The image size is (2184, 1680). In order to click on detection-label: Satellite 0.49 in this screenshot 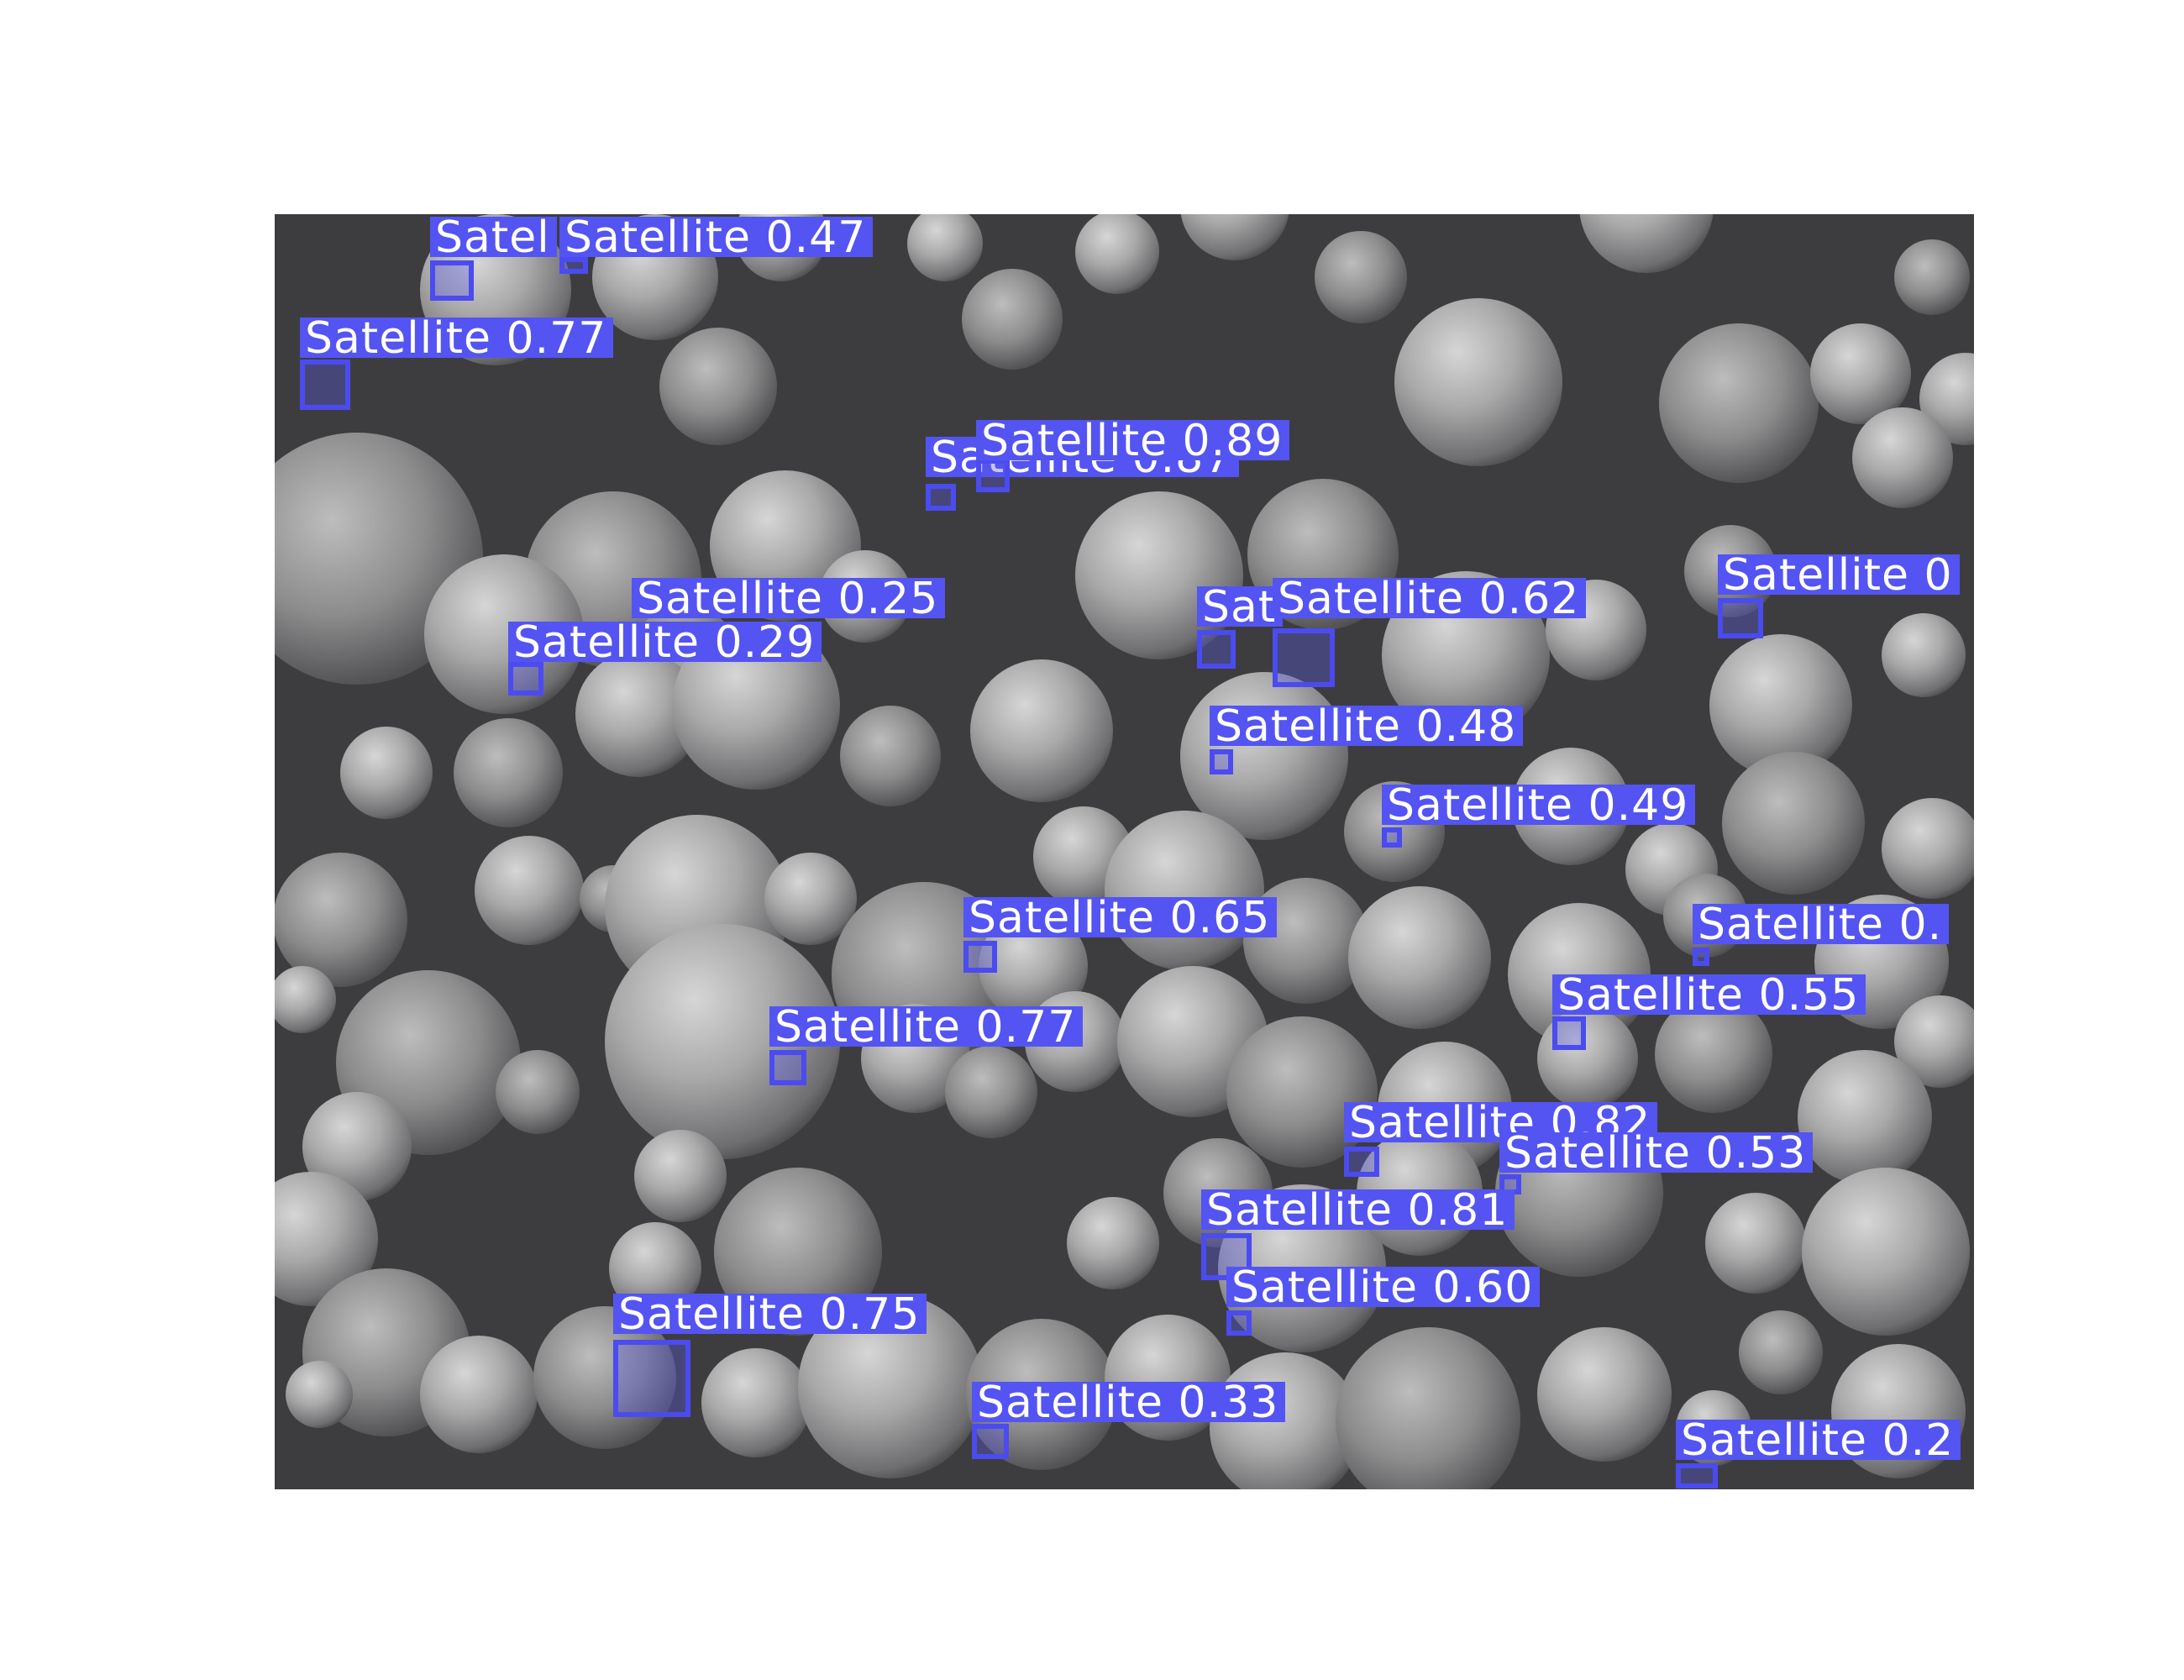, I will do `click(1539, 805)`.